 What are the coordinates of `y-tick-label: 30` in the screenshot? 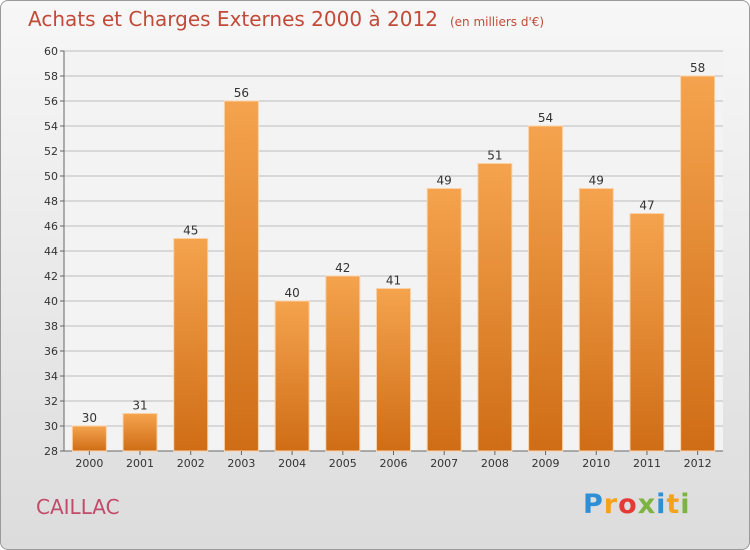 It's located at (51, 426).